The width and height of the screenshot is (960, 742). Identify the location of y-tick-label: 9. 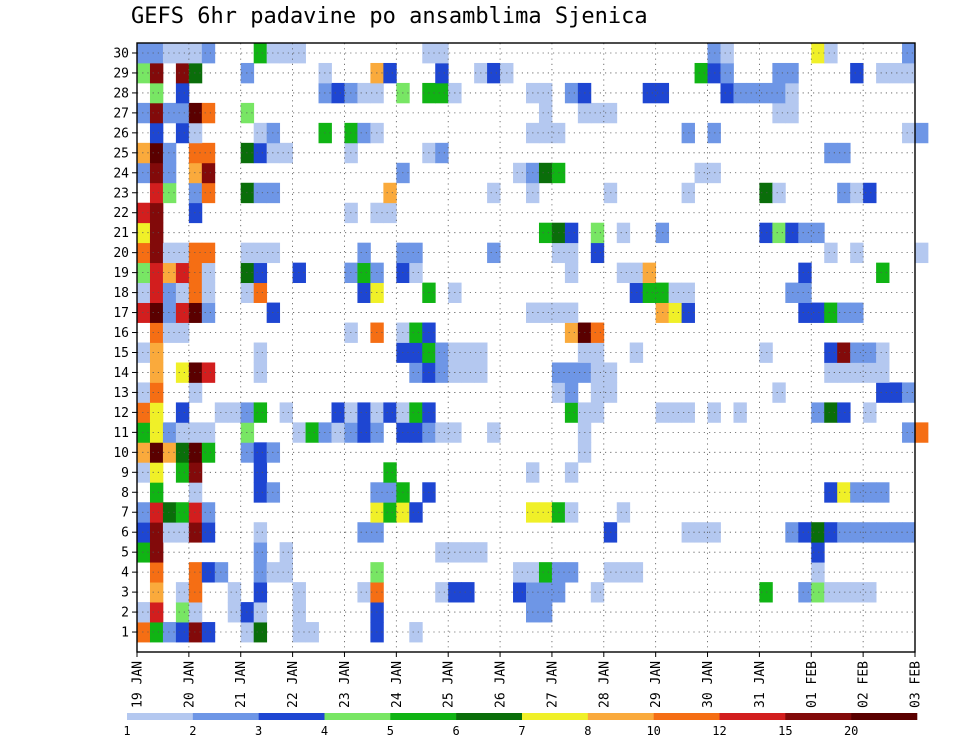
(125, 473).